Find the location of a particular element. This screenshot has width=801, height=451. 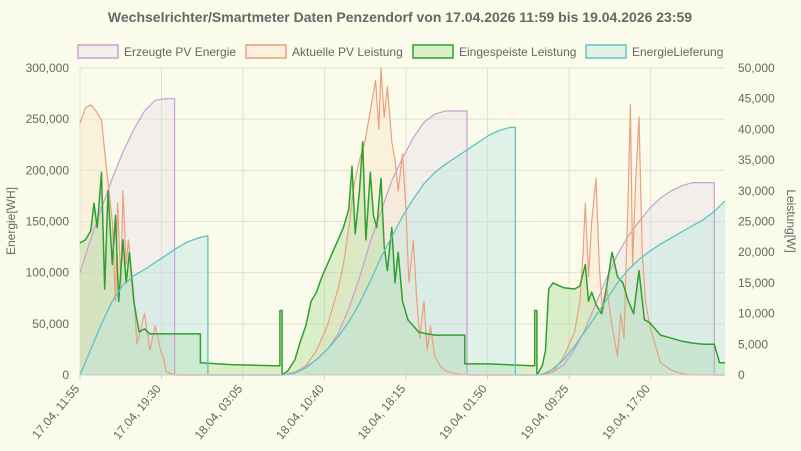

x-tick-label: 18.04, 10:40 is located at coordinates (300, 412).